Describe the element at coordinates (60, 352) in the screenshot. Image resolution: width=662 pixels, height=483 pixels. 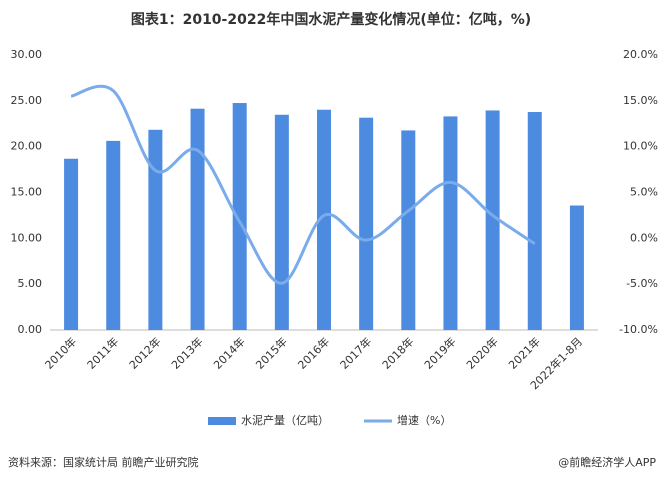
I see `x-tick-label: 2010年` at that location.